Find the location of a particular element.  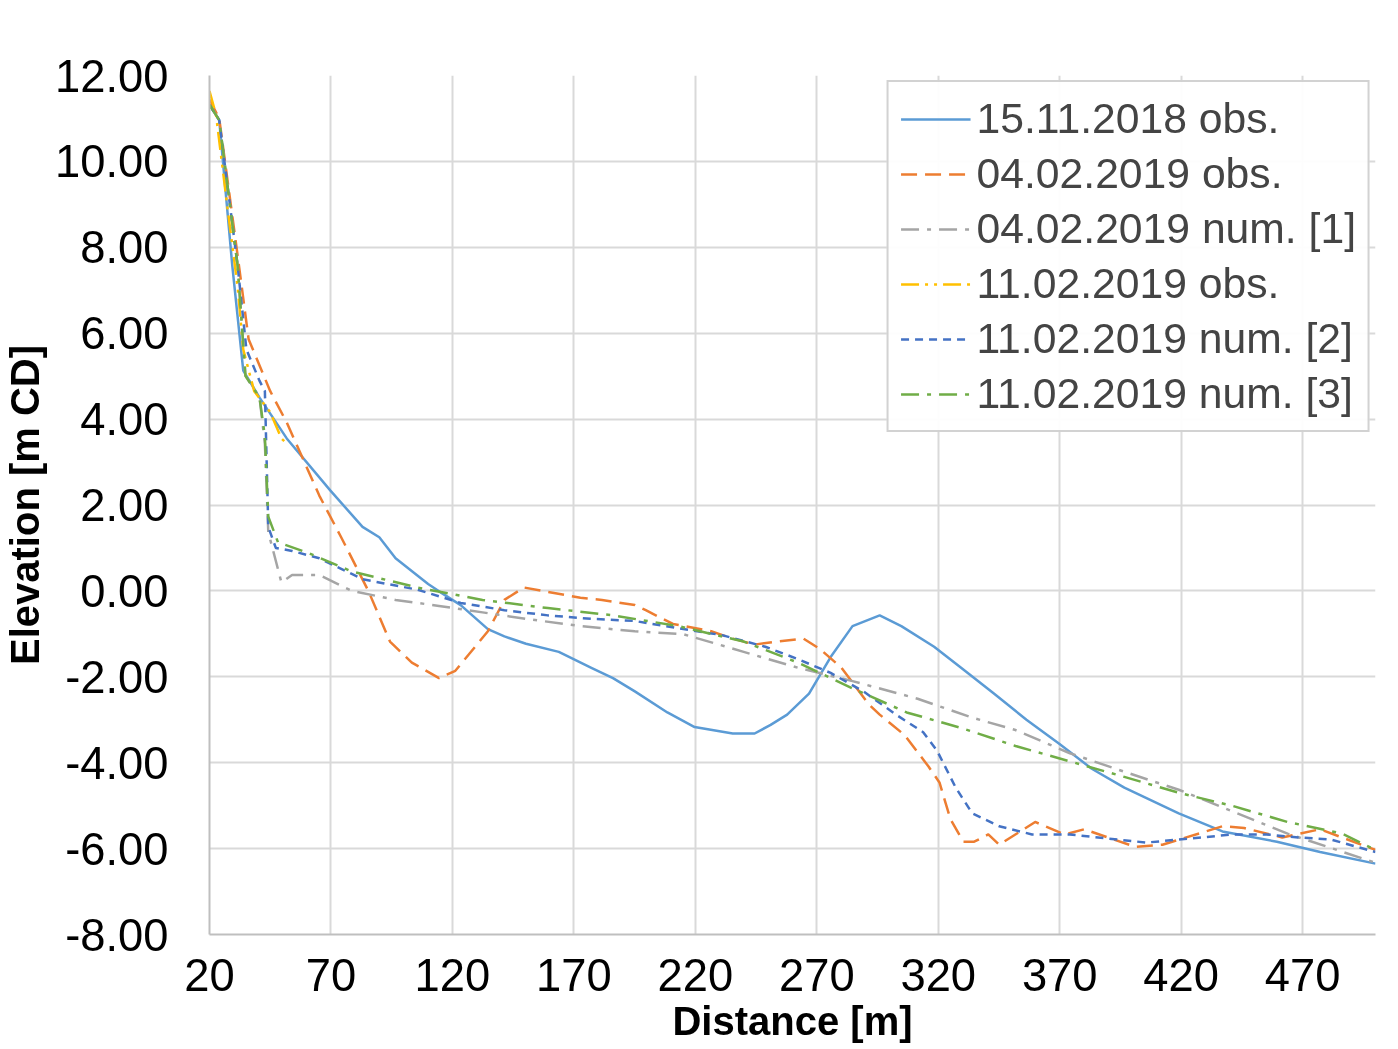

x-tick-label: 20 is located at coordinates (209, 975).